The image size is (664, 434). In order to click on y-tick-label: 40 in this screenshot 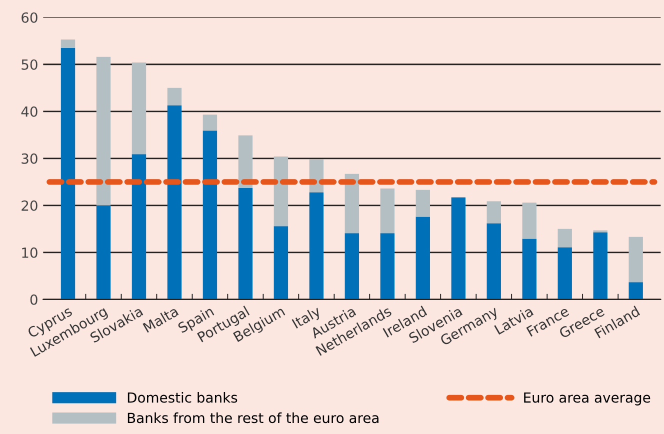, I will do `click(29, 111)`.